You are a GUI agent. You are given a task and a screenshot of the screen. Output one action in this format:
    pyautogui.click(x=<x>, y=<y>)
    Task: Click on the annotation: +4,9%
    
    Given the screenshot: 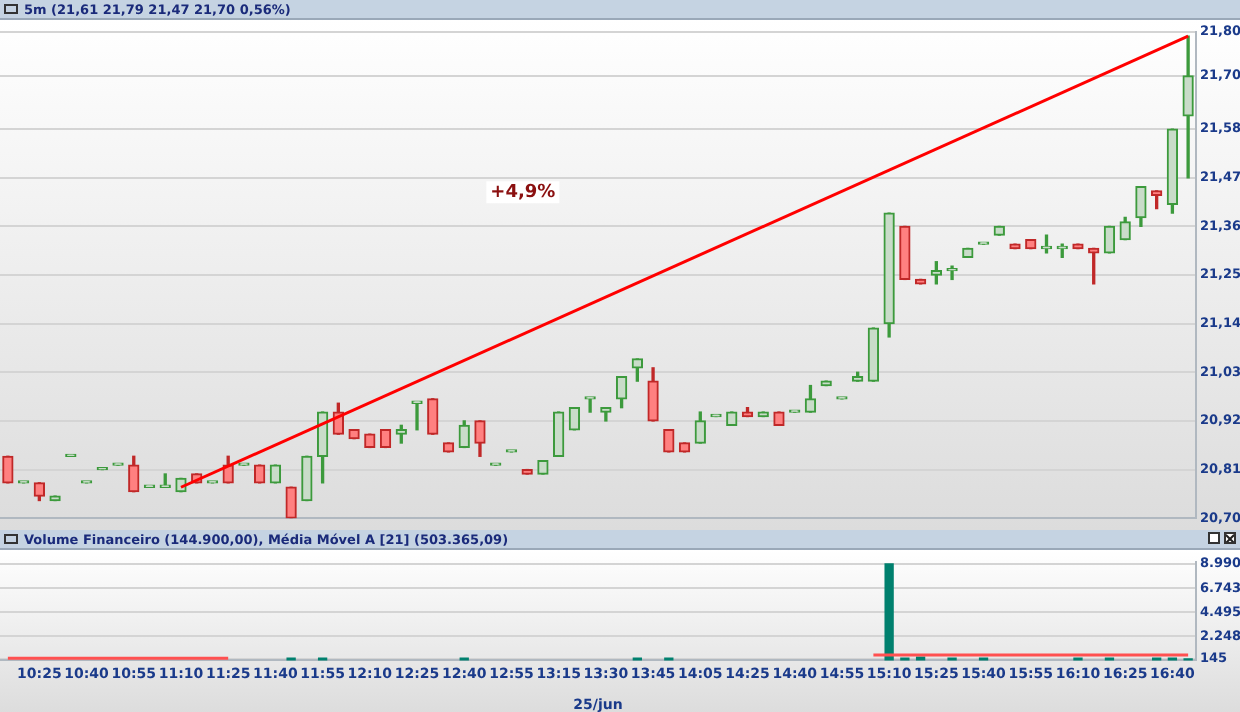 What is the action you would take?
    pyautogui.click(x=523, y=193)
    